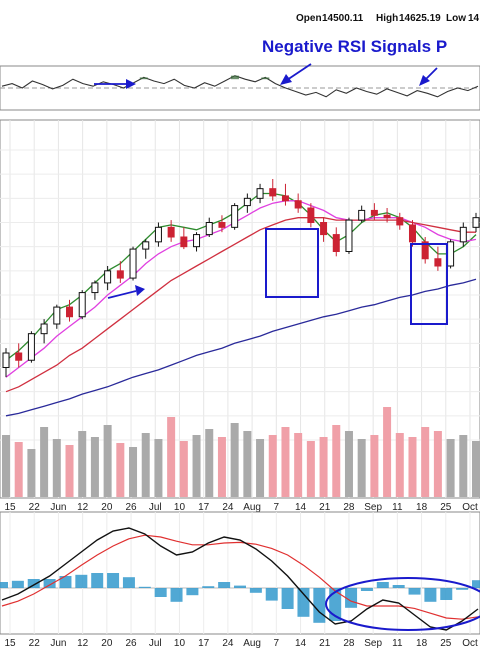 Image resolution: width=480 pixels, height=650 pixels. I want to click on high-value: 14625.19, so click(420, 18).